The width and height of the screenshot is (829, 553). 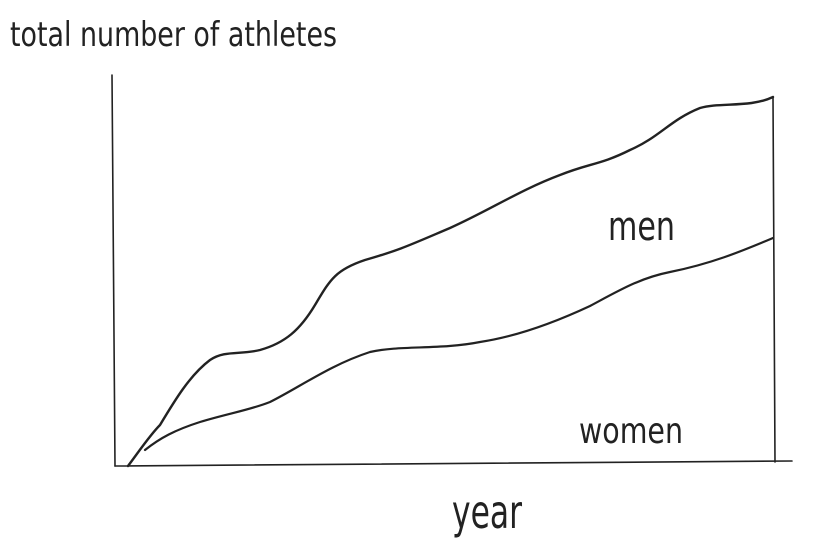 I want to click on y-axis, so click(x=113, y=270).